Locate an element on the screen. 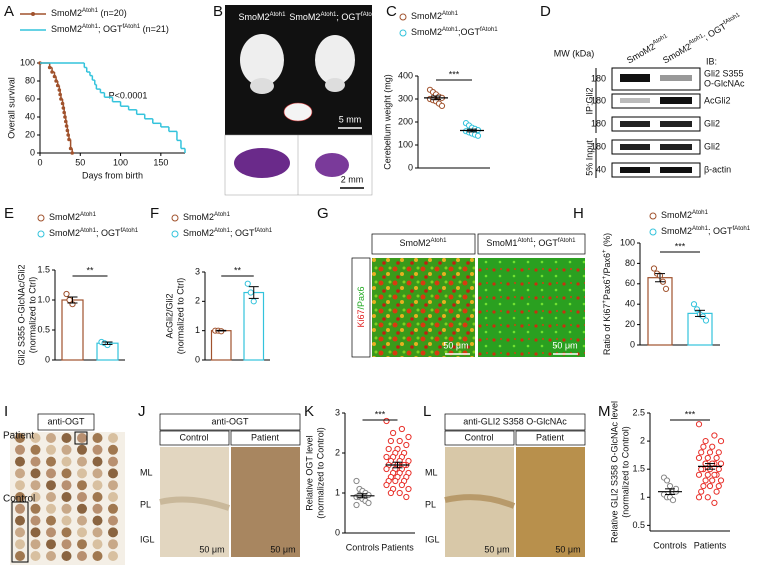 The height and width of the screenshot is (567, 760). stain-label: Ki67/Pax6 is located at coordinates (361, 306).